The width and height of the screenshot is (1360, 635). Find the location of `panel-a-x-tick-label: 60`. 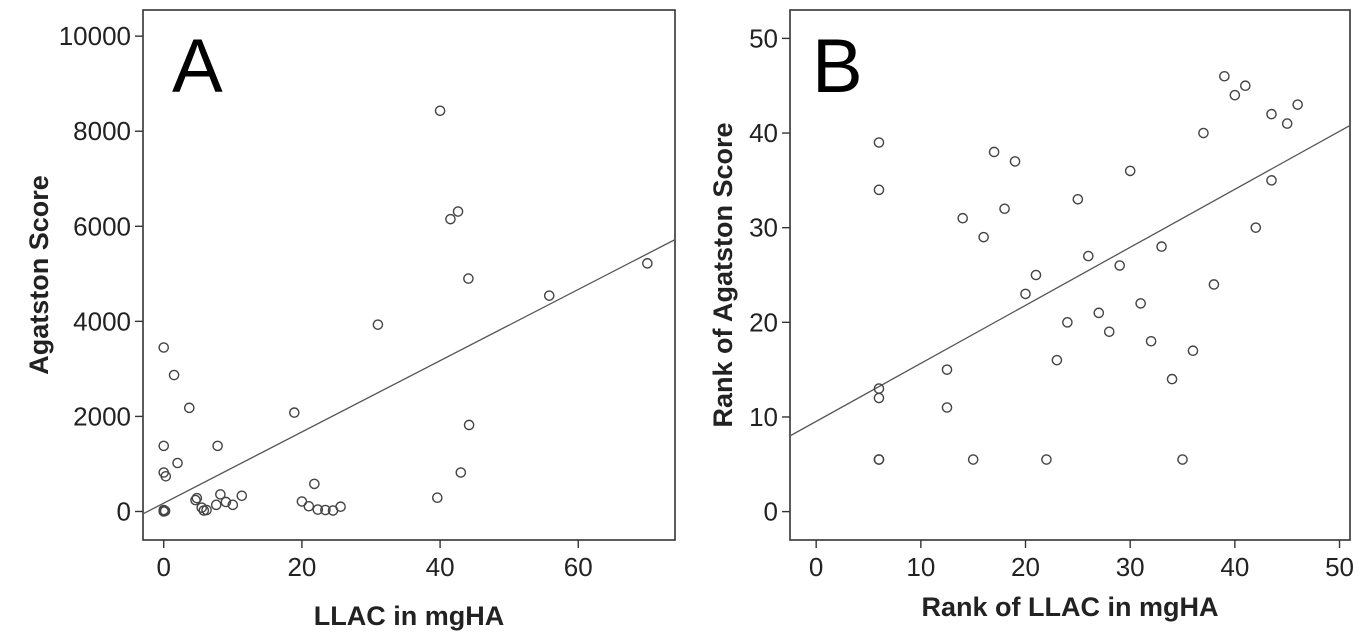

panel-a-x-tick-label: 60 is located at coordinates (578, 567).